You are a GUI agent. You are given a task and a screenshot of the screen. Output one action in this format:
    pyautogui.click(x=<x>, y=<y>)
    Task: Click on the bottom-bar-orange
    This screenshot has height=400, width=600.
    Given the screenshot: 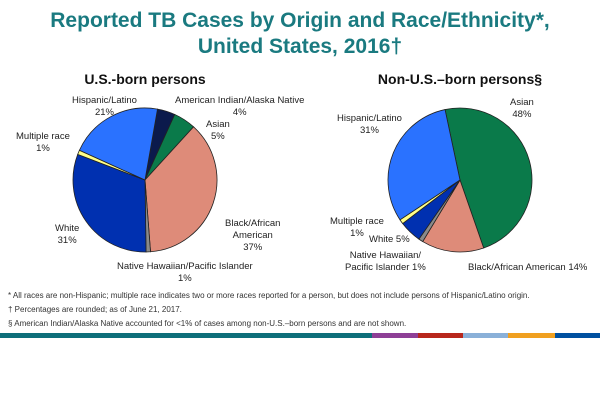 What is the action you would take?
    pyautogui.click(x=531, y=335)
    